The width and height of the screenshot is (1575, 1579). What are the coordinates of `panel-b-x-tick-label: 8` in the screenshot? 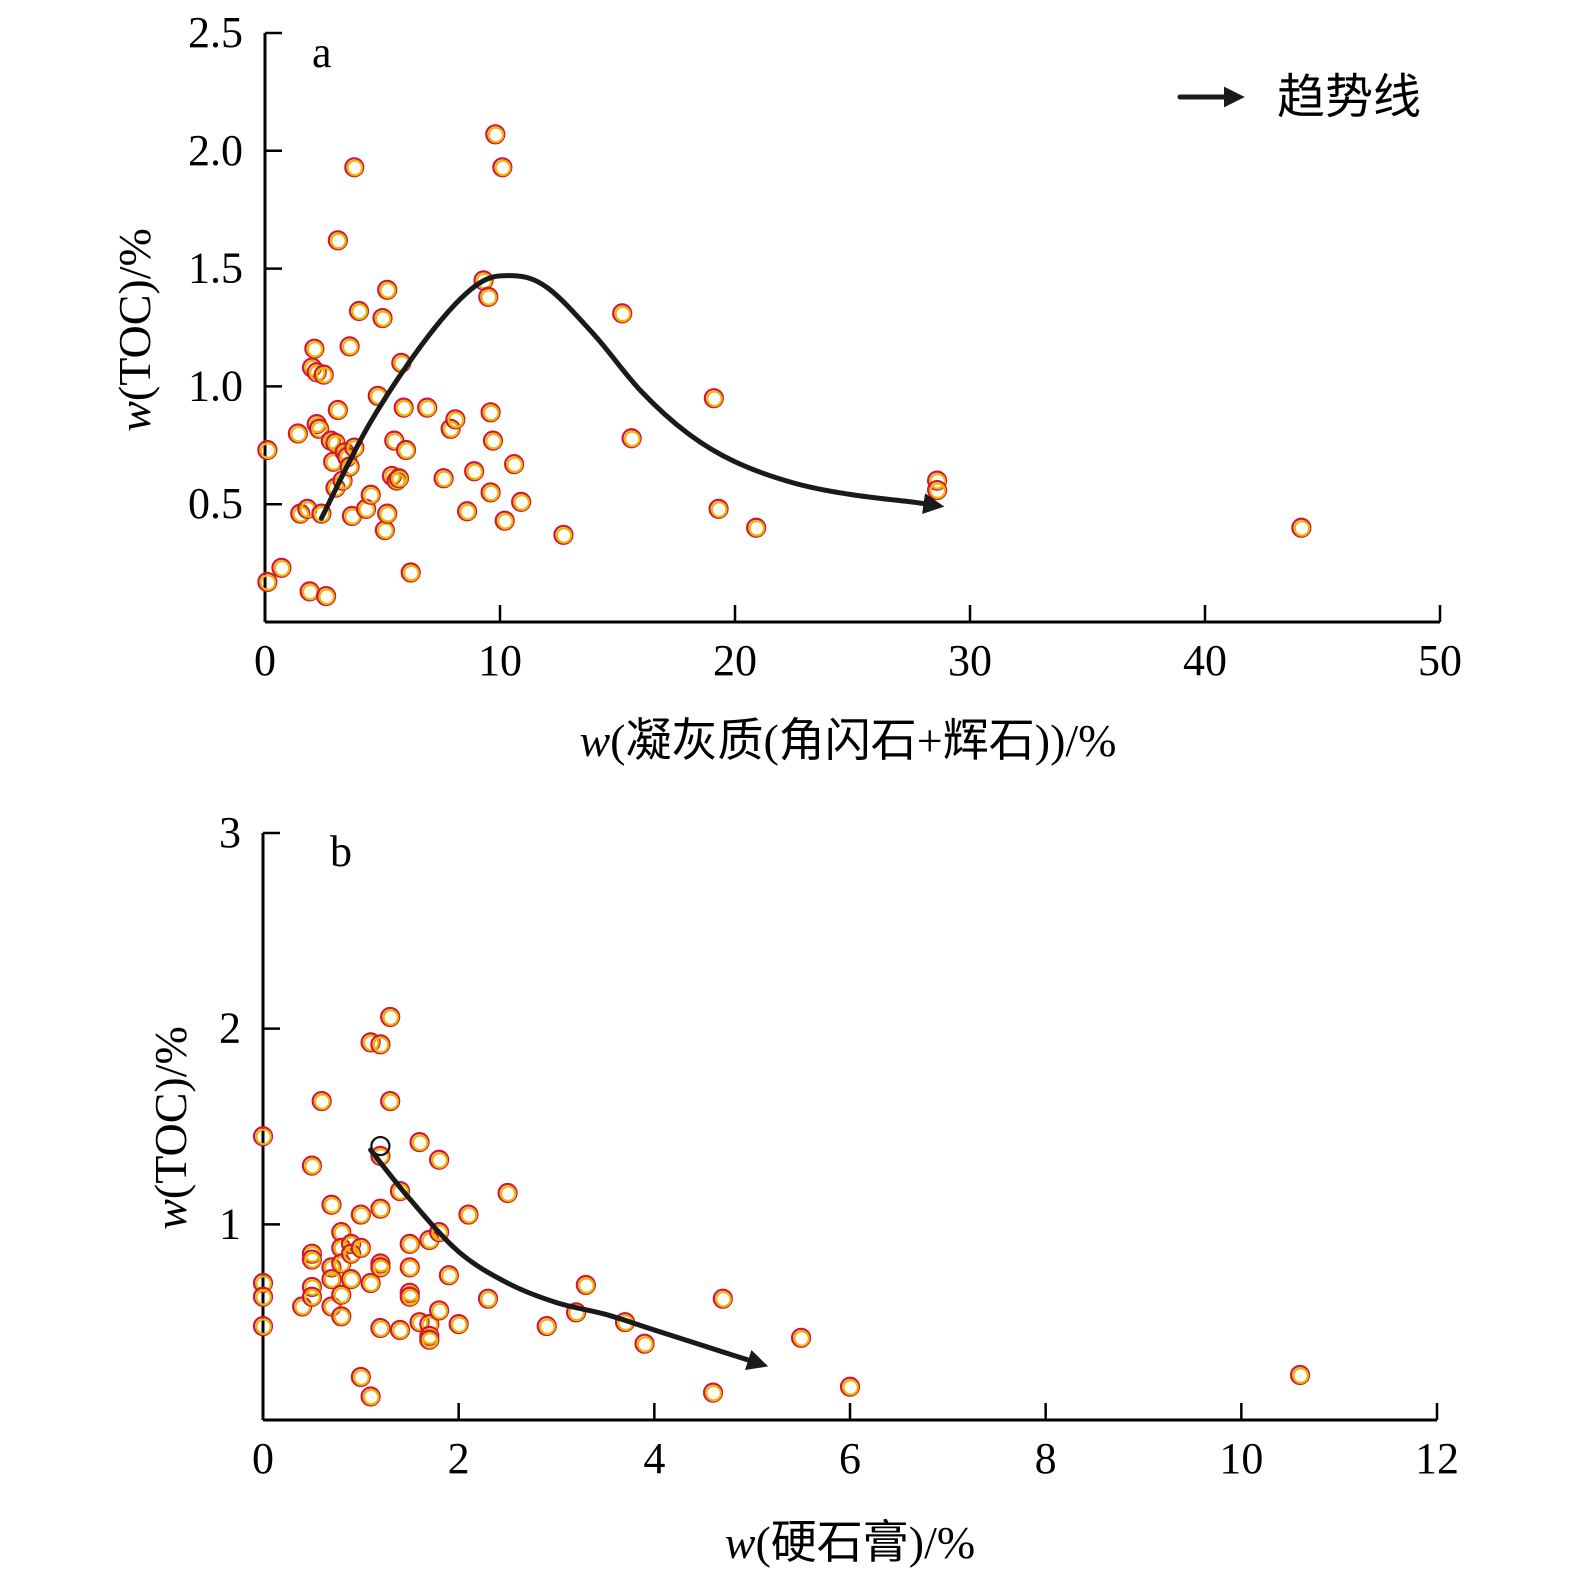 It's located at (1046, 1458).